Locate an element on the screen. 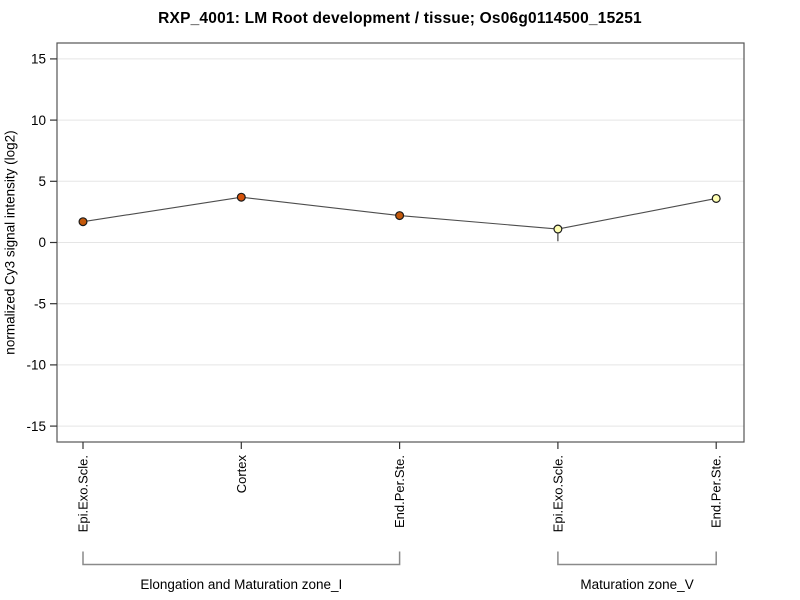  x-tick-label: Cortex is located at coordinates (241, 474).